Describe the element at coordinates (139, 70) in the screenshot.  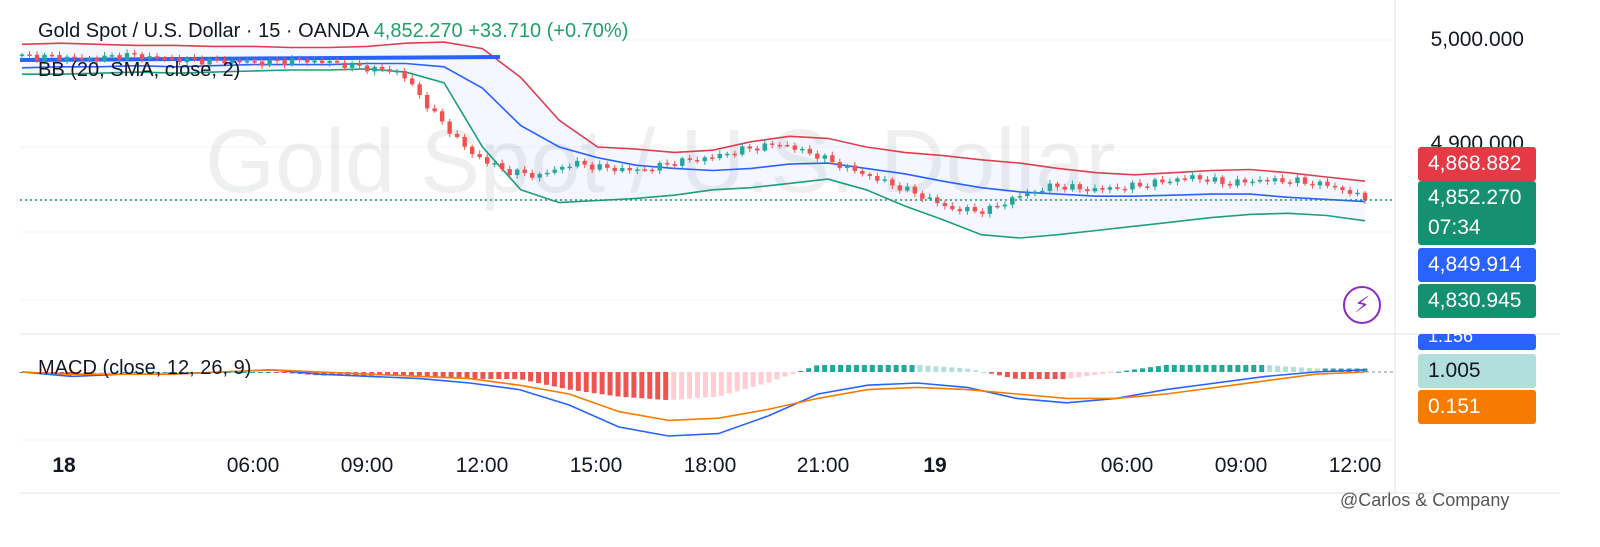
I see `bollinger-legend: BB (20, SMA, close, 2)` at that location.